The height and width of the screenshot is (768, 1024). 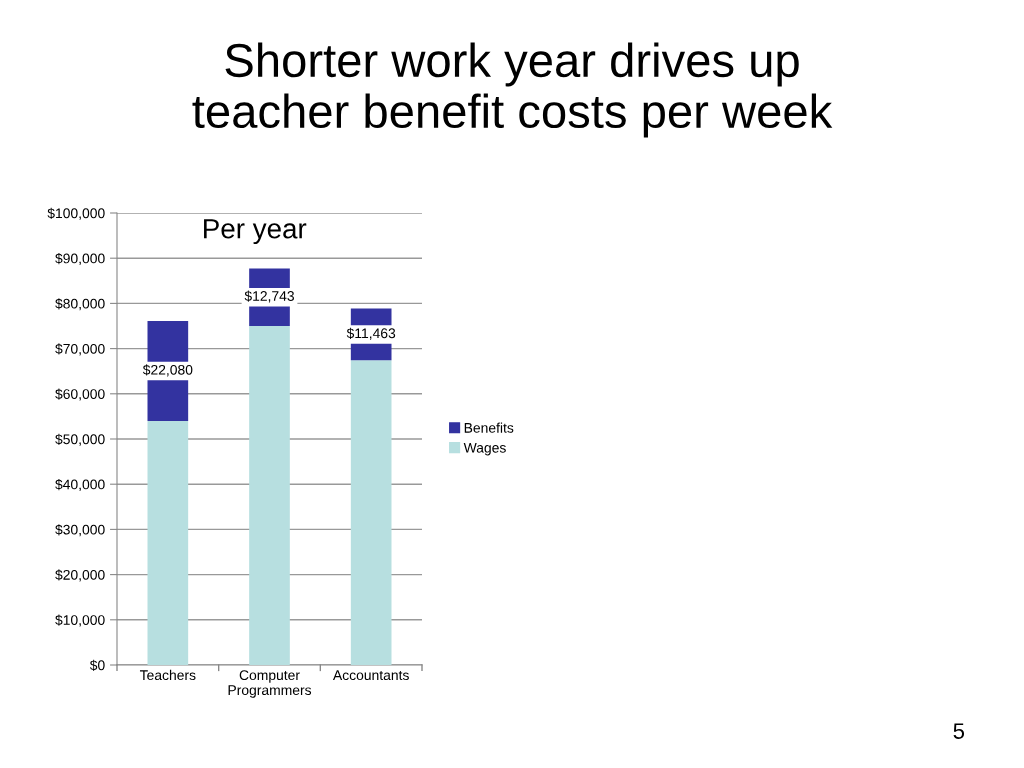 I want to click on data-label: $12,743, so click(x=269, y=296).